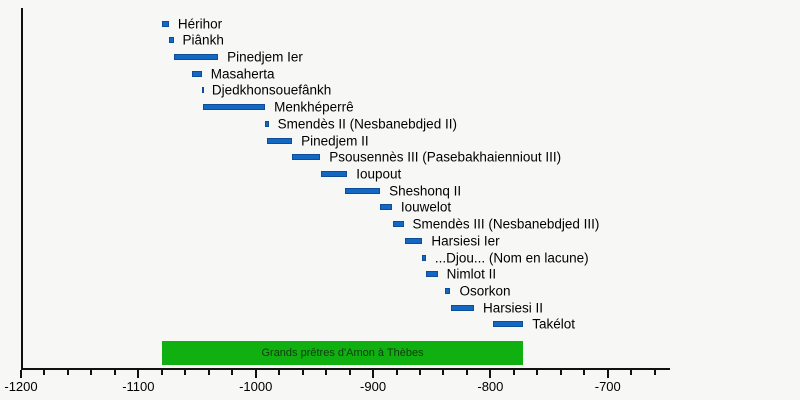 The width and height of the screenshot is (800, 400). What do you see at coordinates (256, 386) in the screenshot?
I see `x-axis-tick-label: -1000` at bounding box center [256, 386].